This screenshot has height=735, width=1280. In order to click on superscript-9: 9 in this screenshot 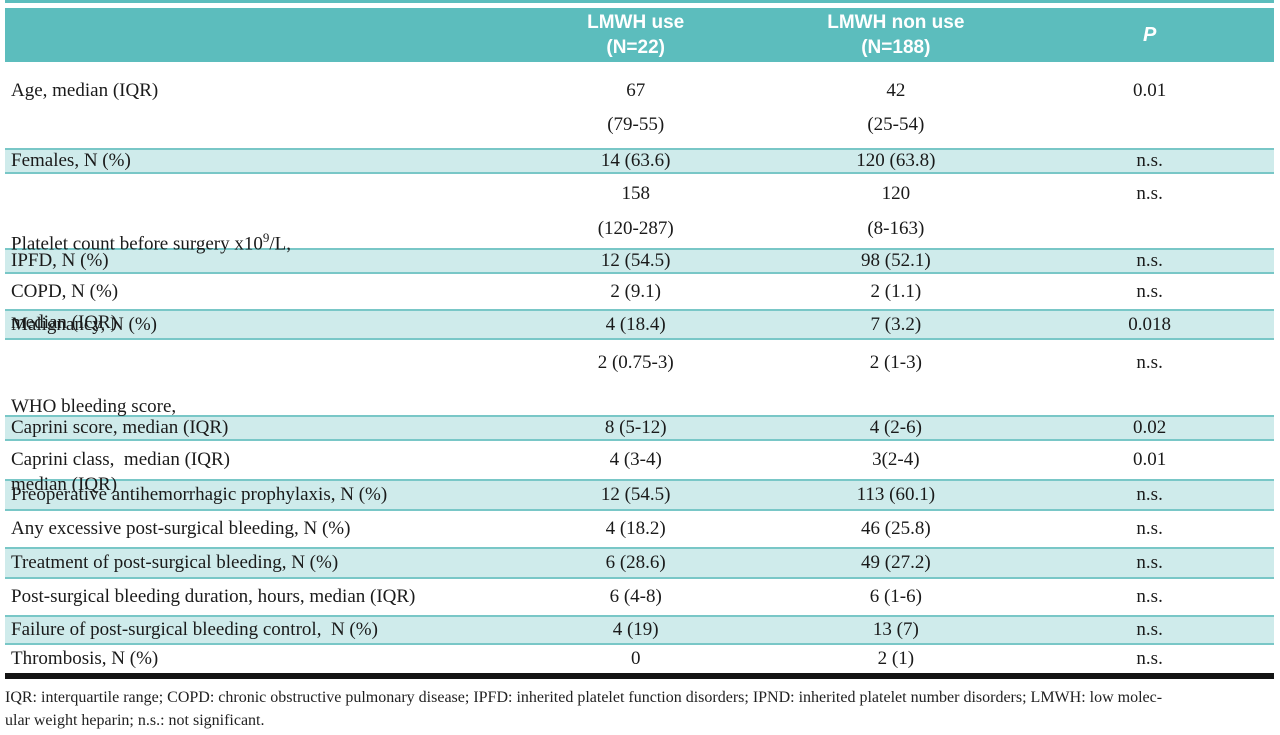, I will do `click(266, 237)`.